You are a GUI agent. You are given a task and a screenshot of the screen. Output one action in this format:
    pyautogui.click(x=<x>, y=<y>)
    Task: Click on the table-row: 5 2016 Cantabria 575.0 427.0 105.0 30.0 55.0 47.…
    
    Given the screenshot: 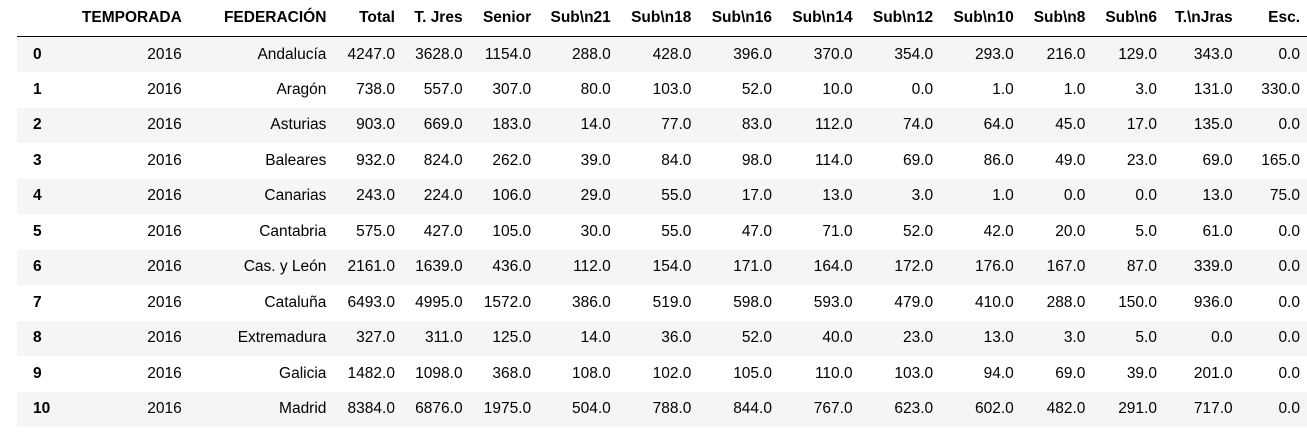 What is the action you would take?
    pyautogui.click(x=662, y=232)
    